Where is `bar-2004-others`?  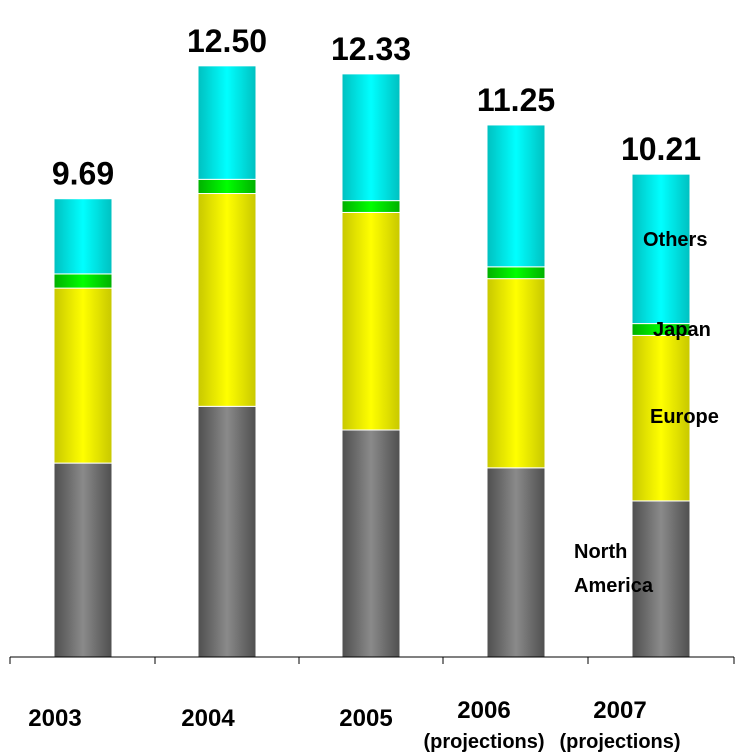 bar-2004-others is located at coordinates (227, 122).